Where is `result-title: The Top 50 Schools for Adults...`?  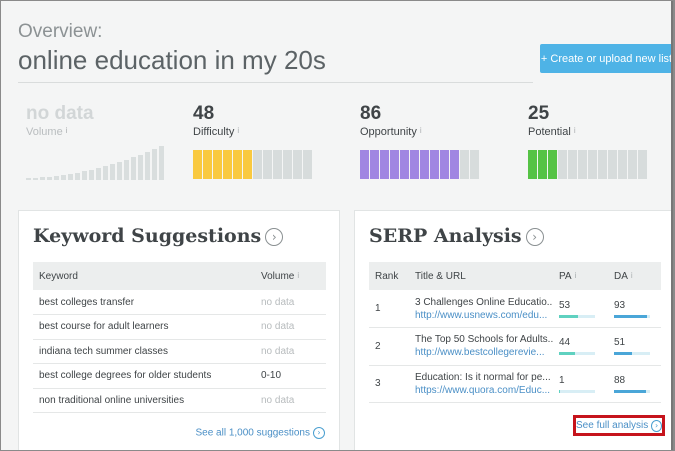
result-title: The Top 50 Schools for Adults... is located at coordinates (484, 340).